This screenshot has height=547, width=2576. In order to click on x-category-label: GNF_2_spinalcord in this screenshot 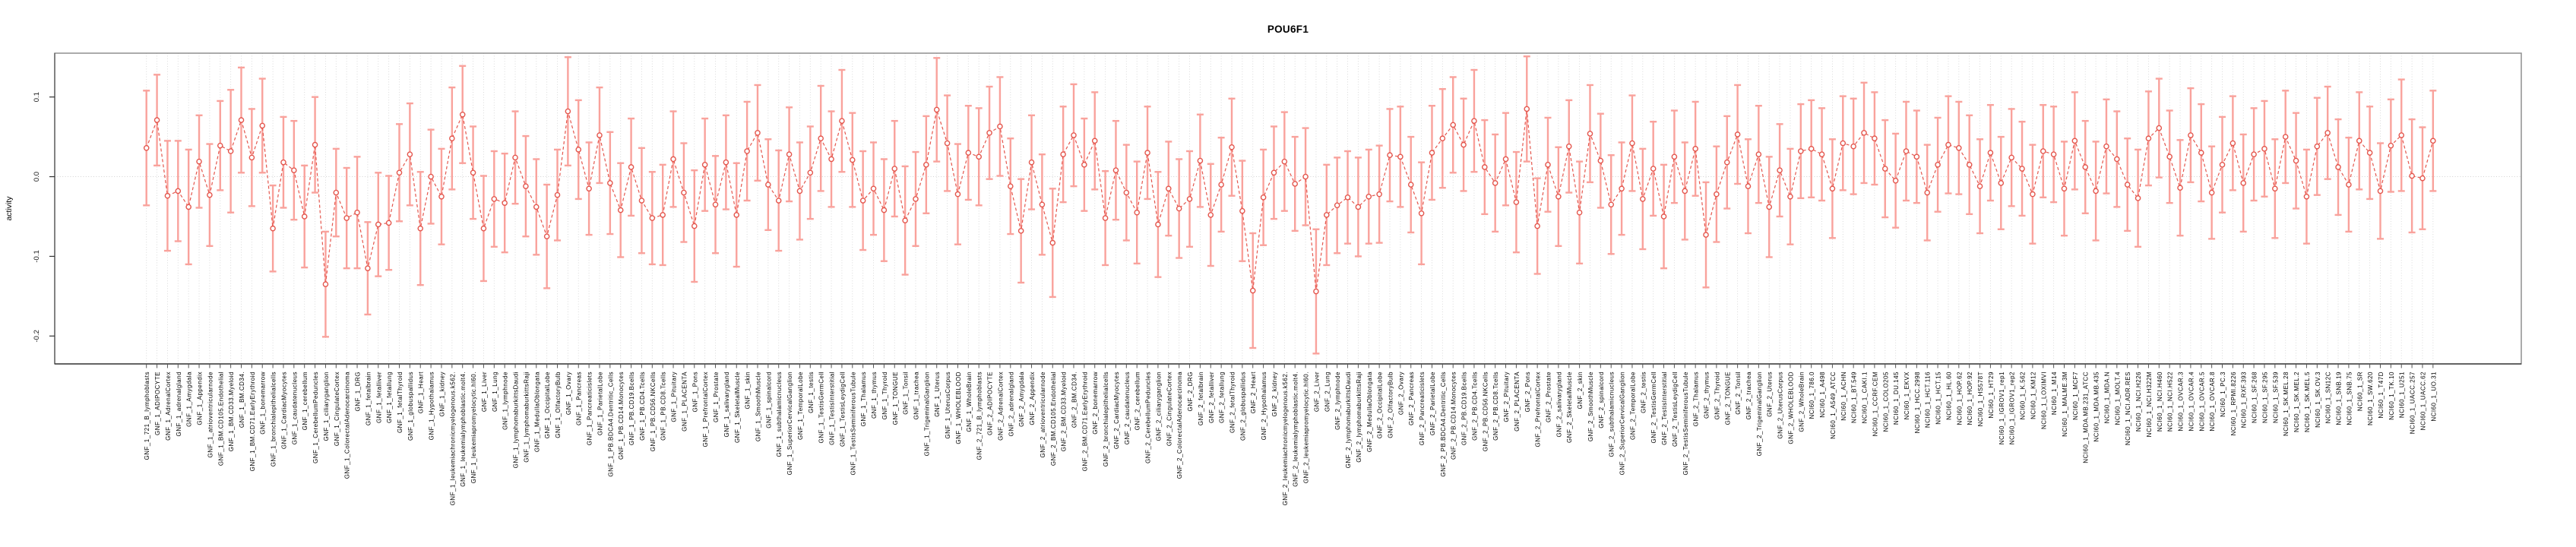, I will do `click(1602, 400)`.